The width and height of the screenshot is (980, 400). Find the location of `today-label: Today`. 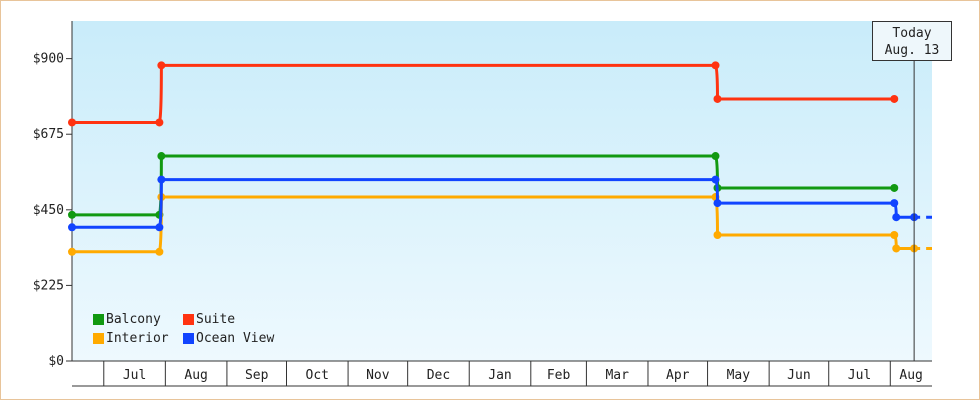

today-label: Today is located at coordinates (912, 33).